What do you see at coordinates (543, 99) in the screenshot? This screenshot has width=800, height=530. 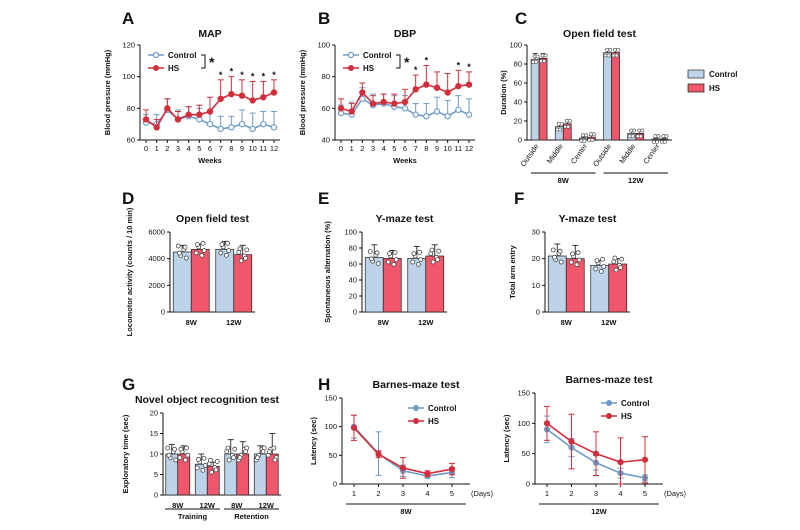 I see `bar-hs` at bounding box center [543, 99].